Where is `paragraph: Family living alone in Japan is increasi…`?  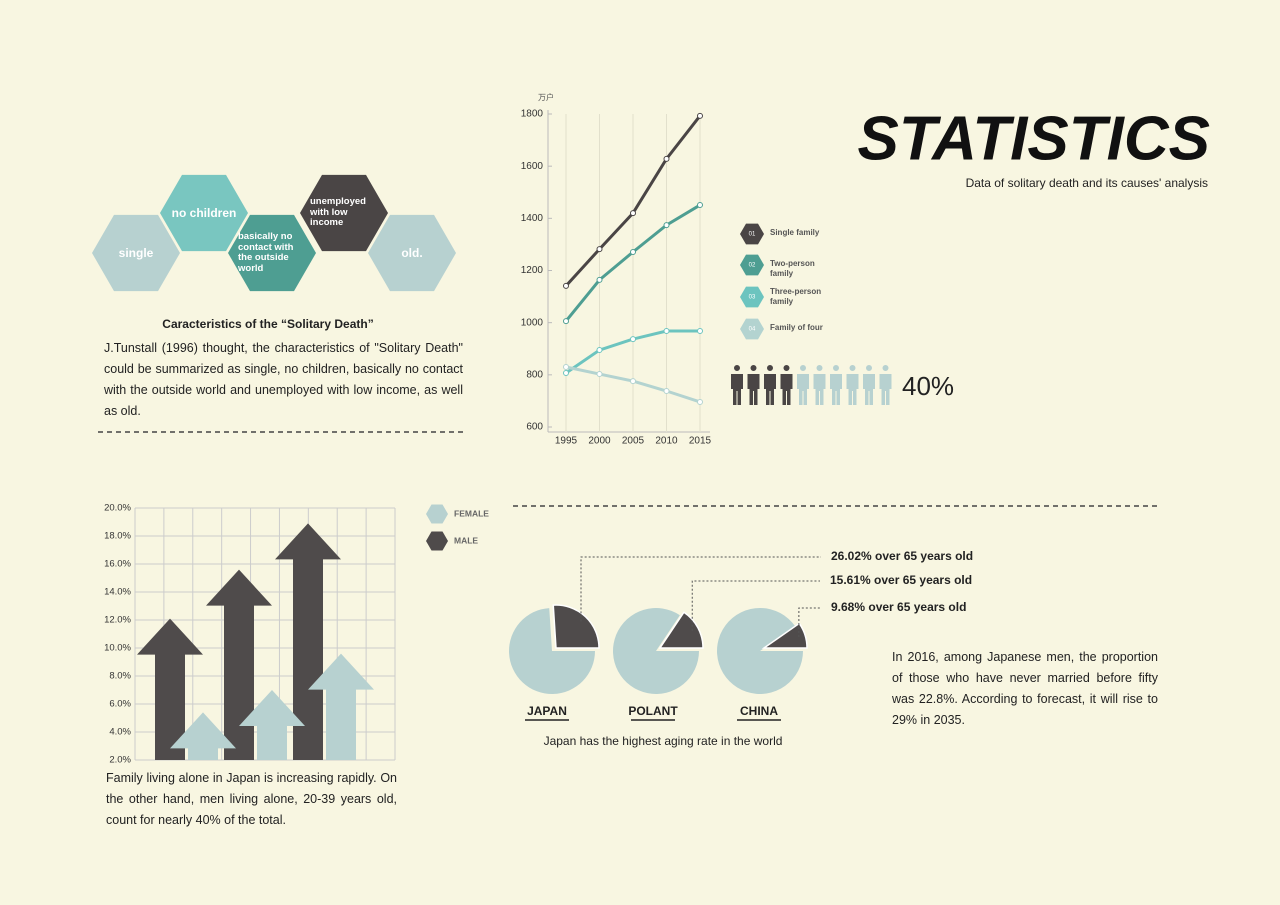 paragraph: Family living alone in Japan is increasi… is located at coordinates (251, 799).